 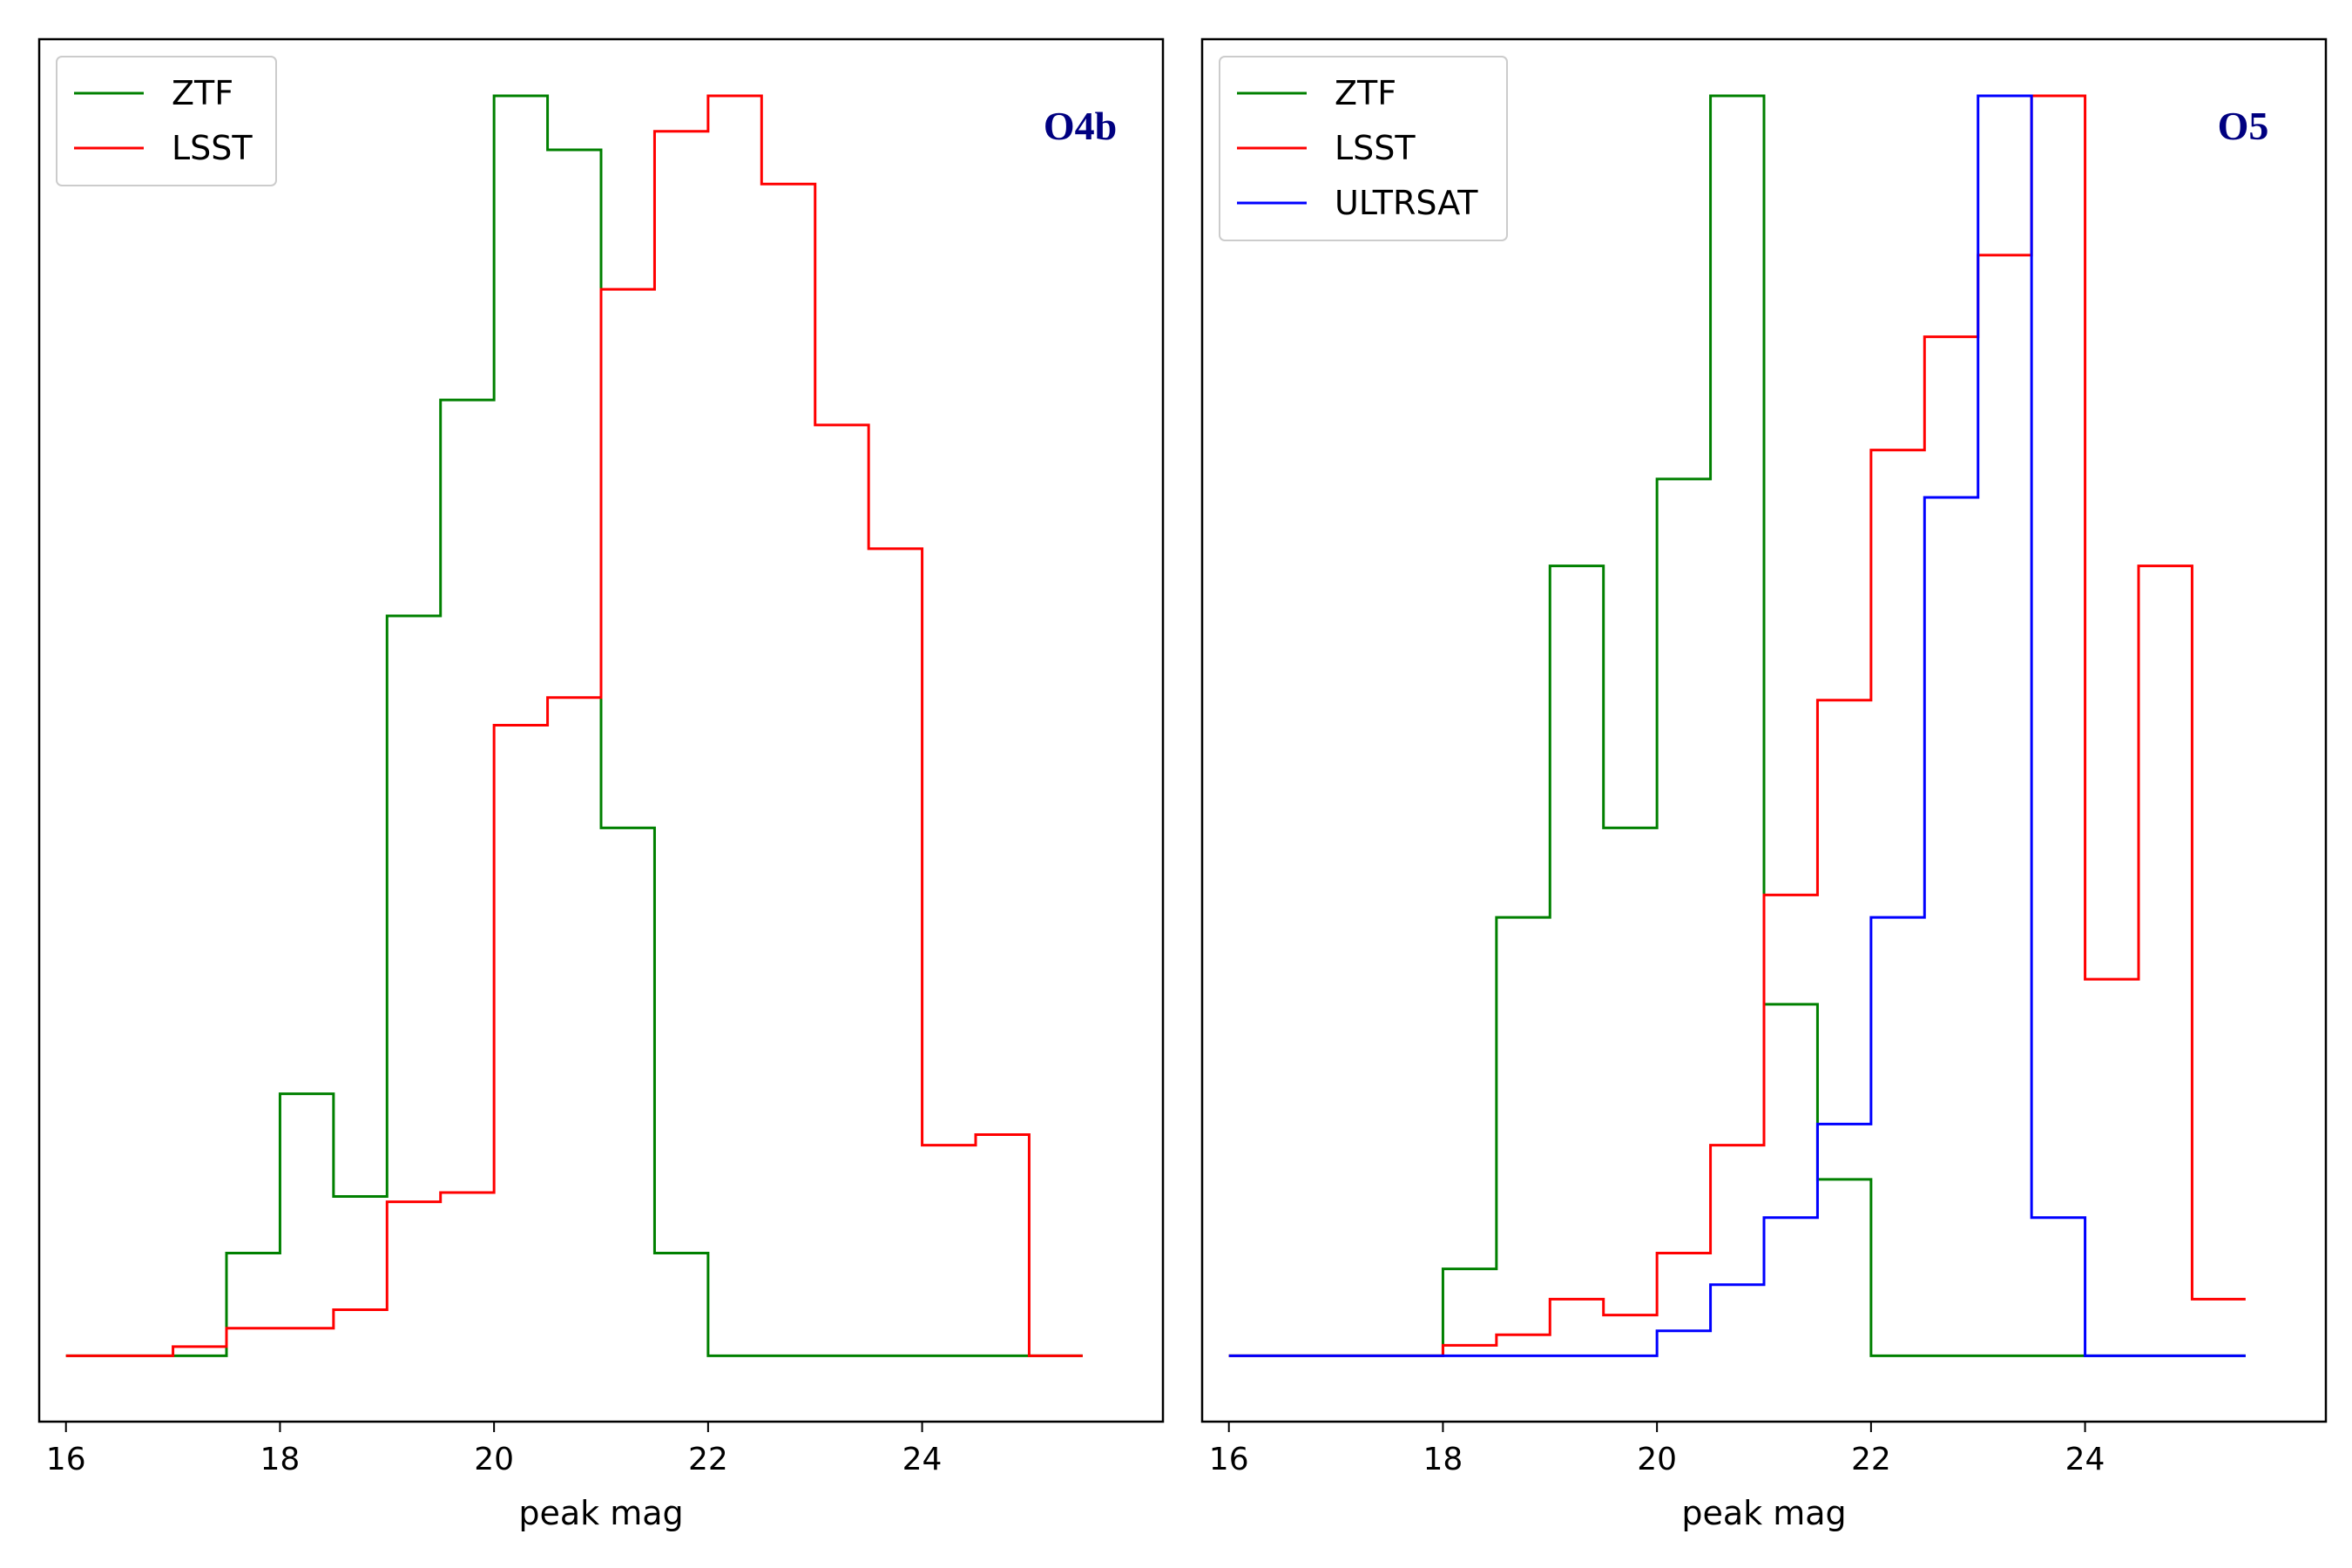 I want to click on legend: ZTF LSST, so click(x=166, y=121).